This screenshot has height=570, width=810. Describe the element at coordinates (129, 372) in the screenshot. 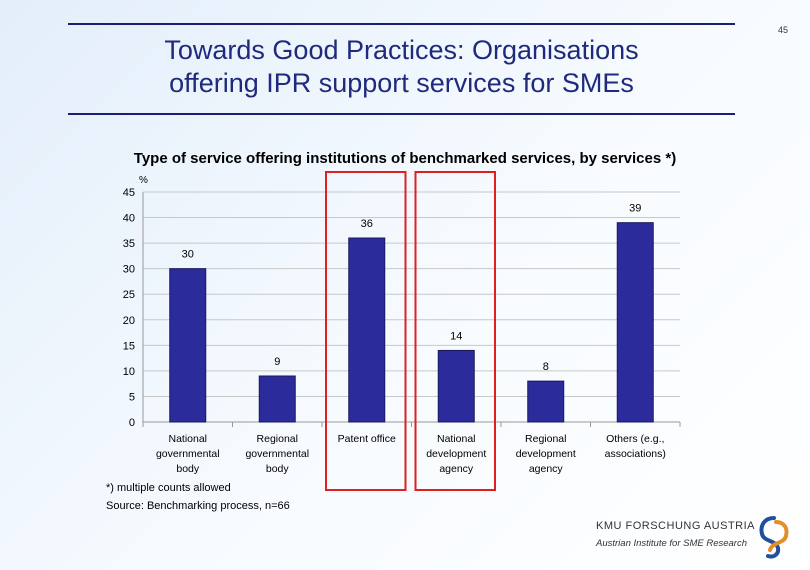

I see `y-tick-label: 10` at that location.